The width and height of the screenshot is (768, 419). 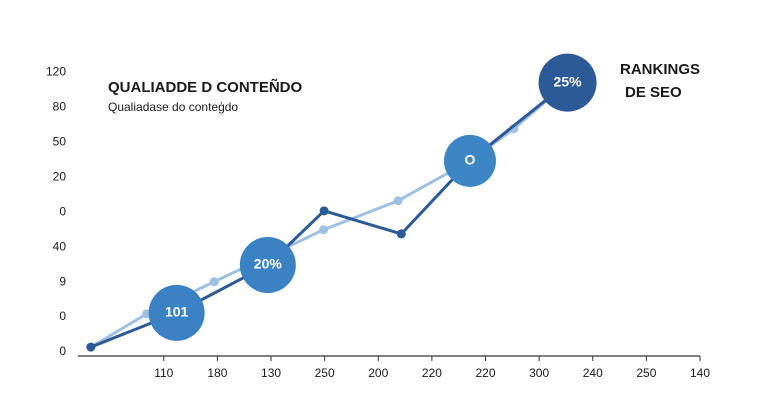 I want to click on y-tick-label: 20, so click(x=60, y=176).